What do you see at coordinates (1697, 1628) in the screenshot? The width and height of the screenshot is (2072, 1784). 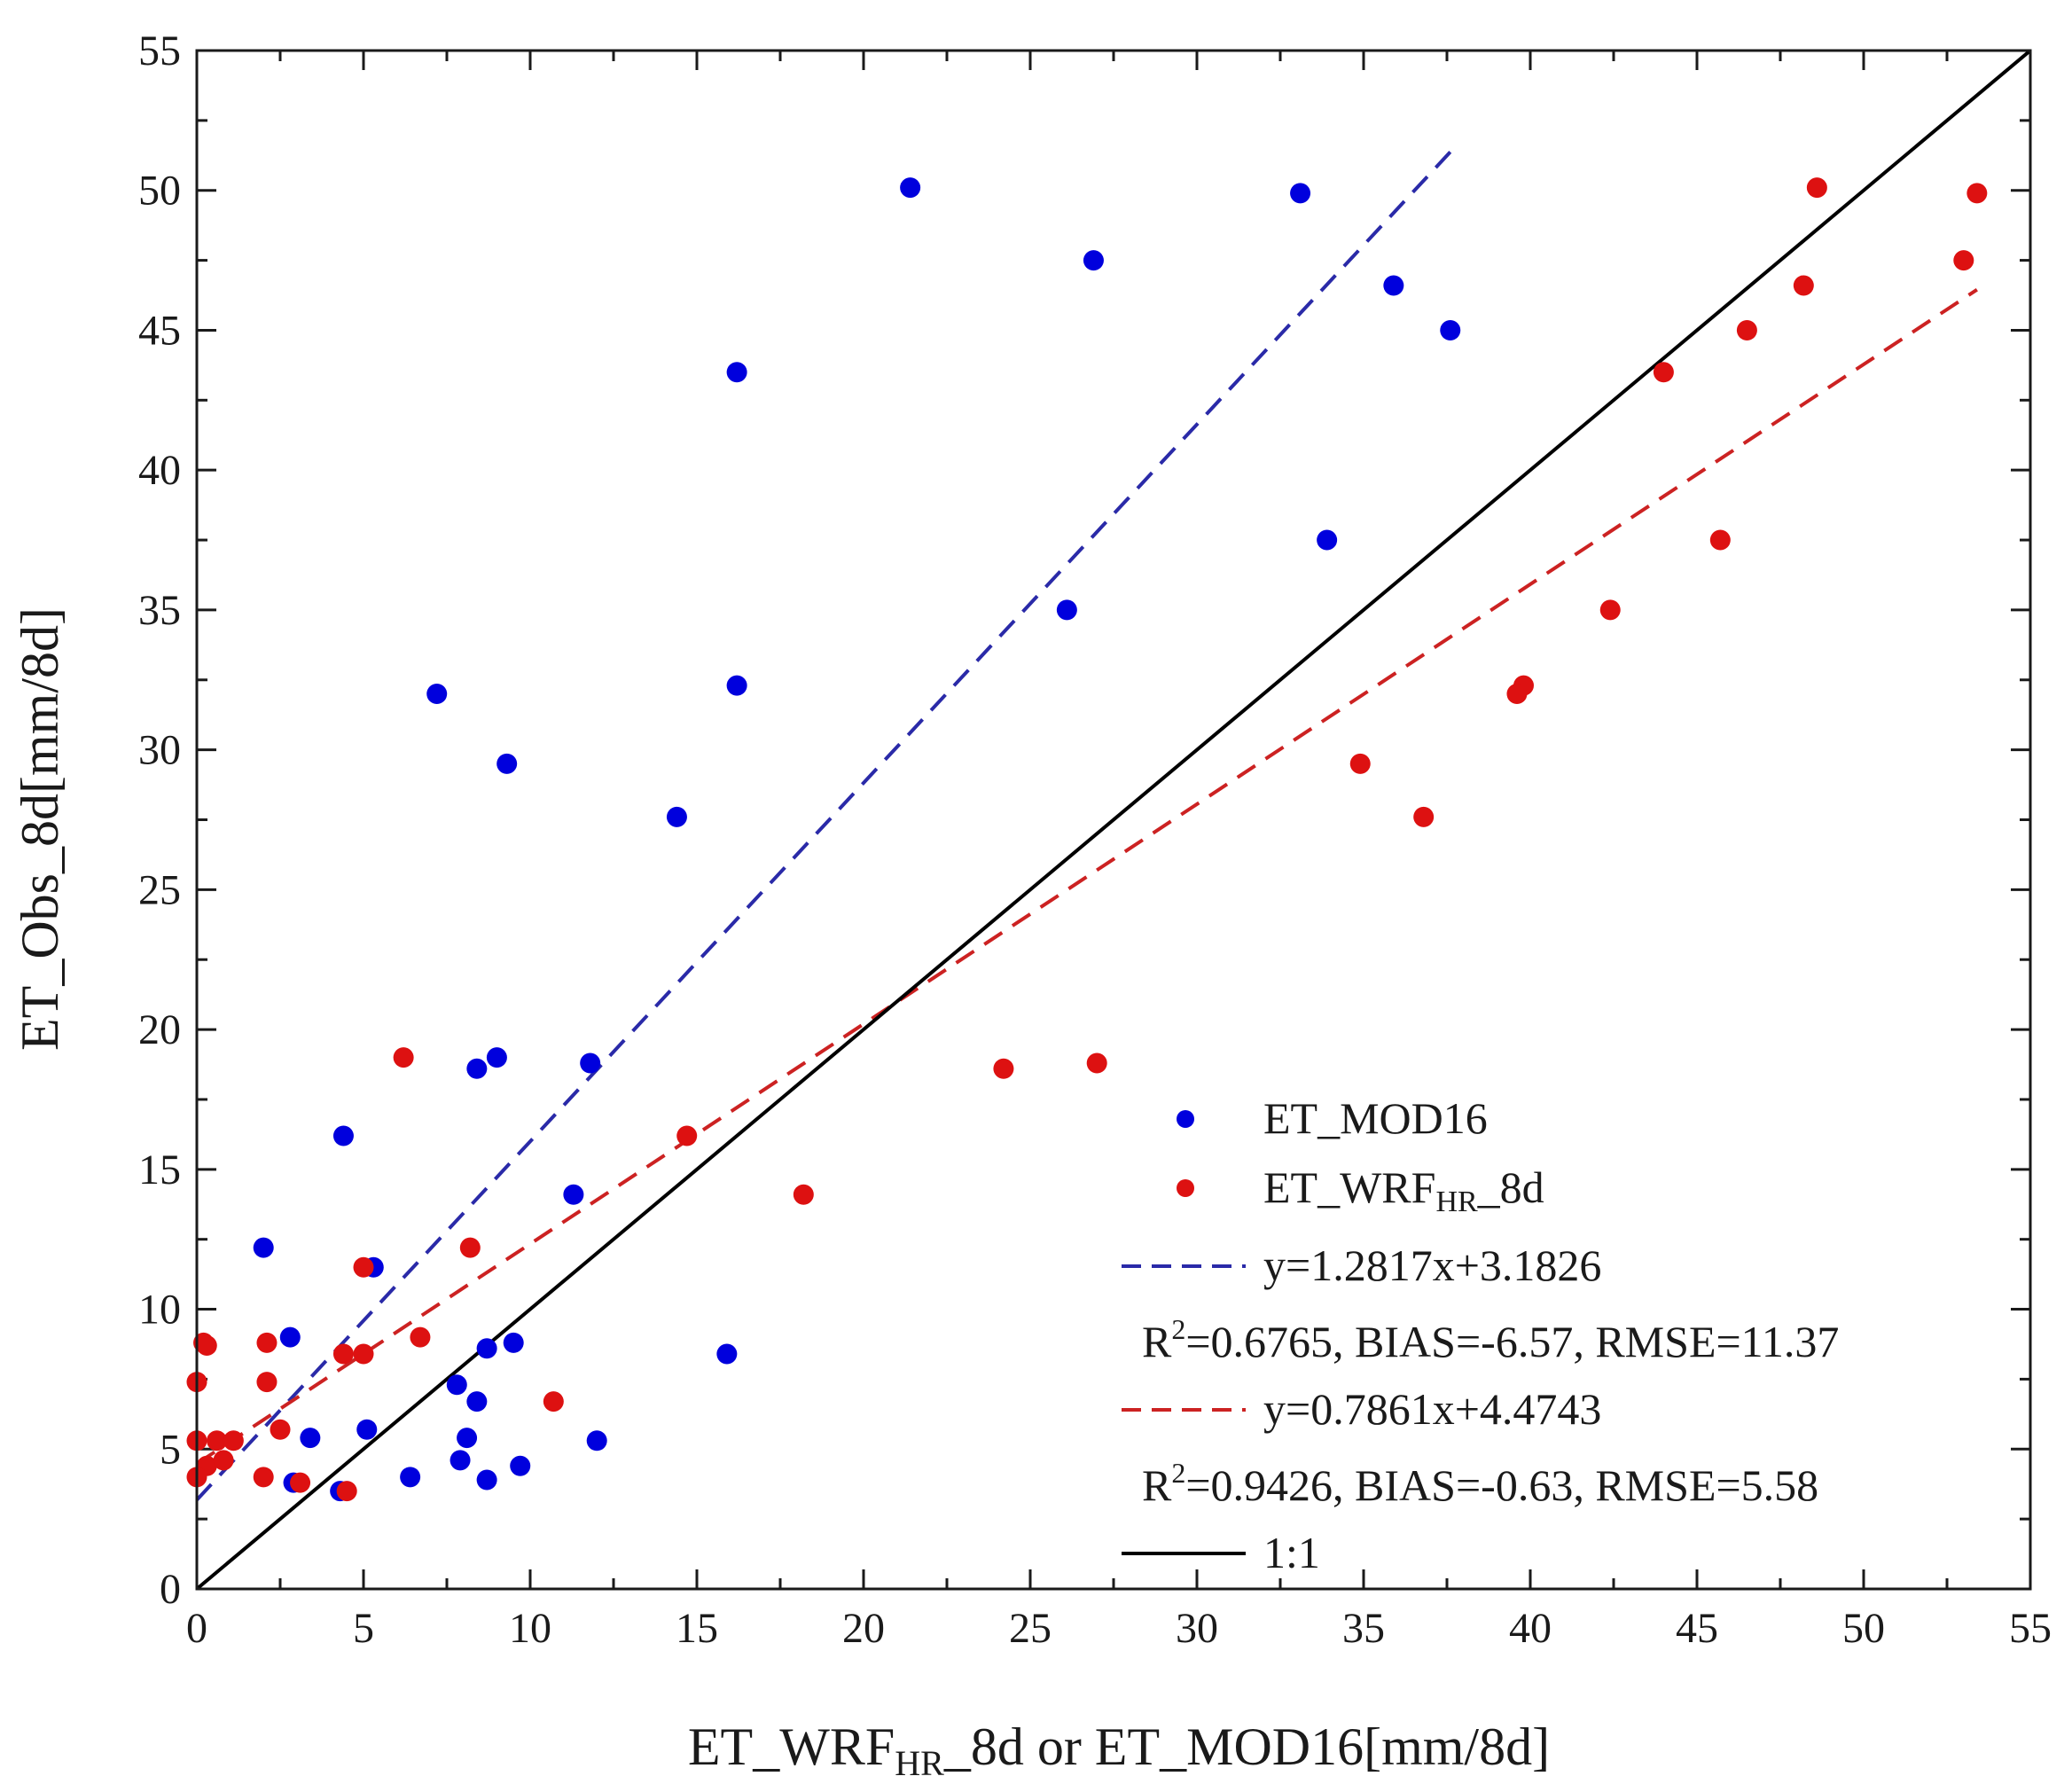 I see `x-tick-label: 45` at bounding box center [1697, 1628].